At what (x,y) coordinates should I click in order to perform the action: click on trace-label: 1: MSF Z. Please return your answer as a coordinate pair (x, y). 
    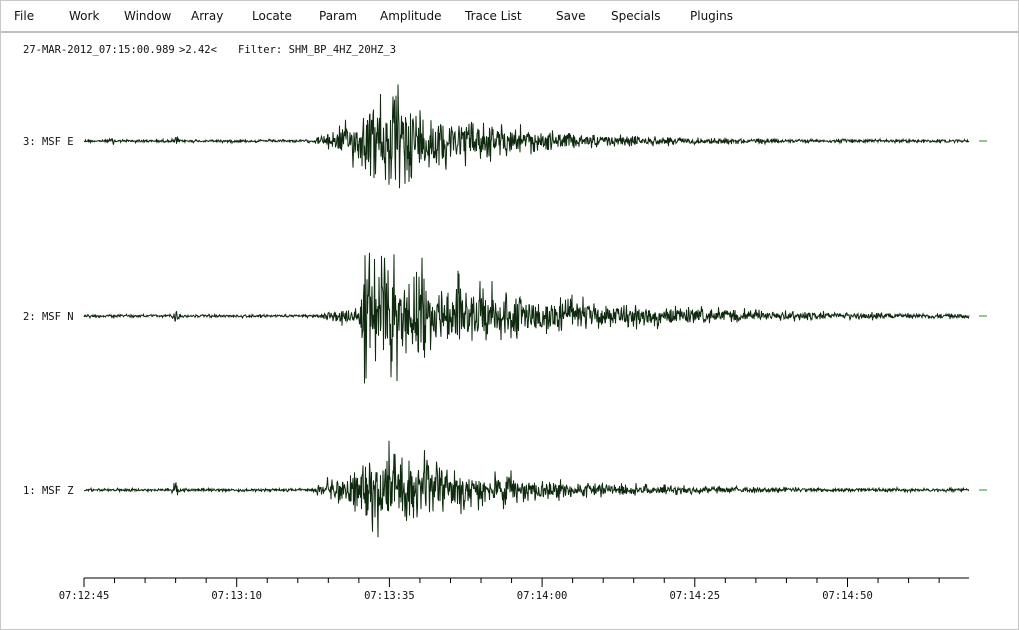
    Looking at the image, I should click on (48, 491).